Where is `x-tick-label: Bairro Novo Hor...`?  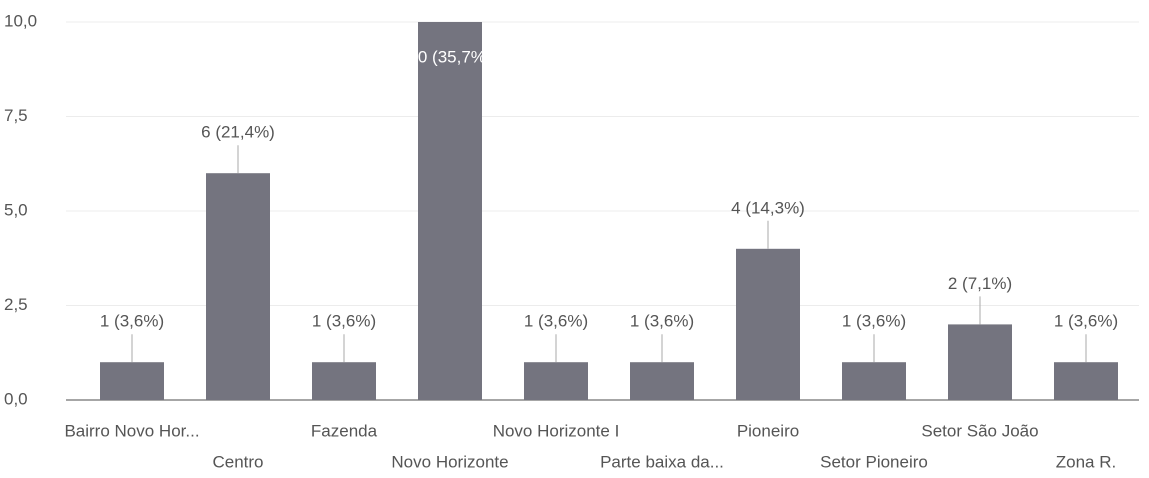
x-tick-label: Bairro Novo Hor... is located at coordinates (131, 430).